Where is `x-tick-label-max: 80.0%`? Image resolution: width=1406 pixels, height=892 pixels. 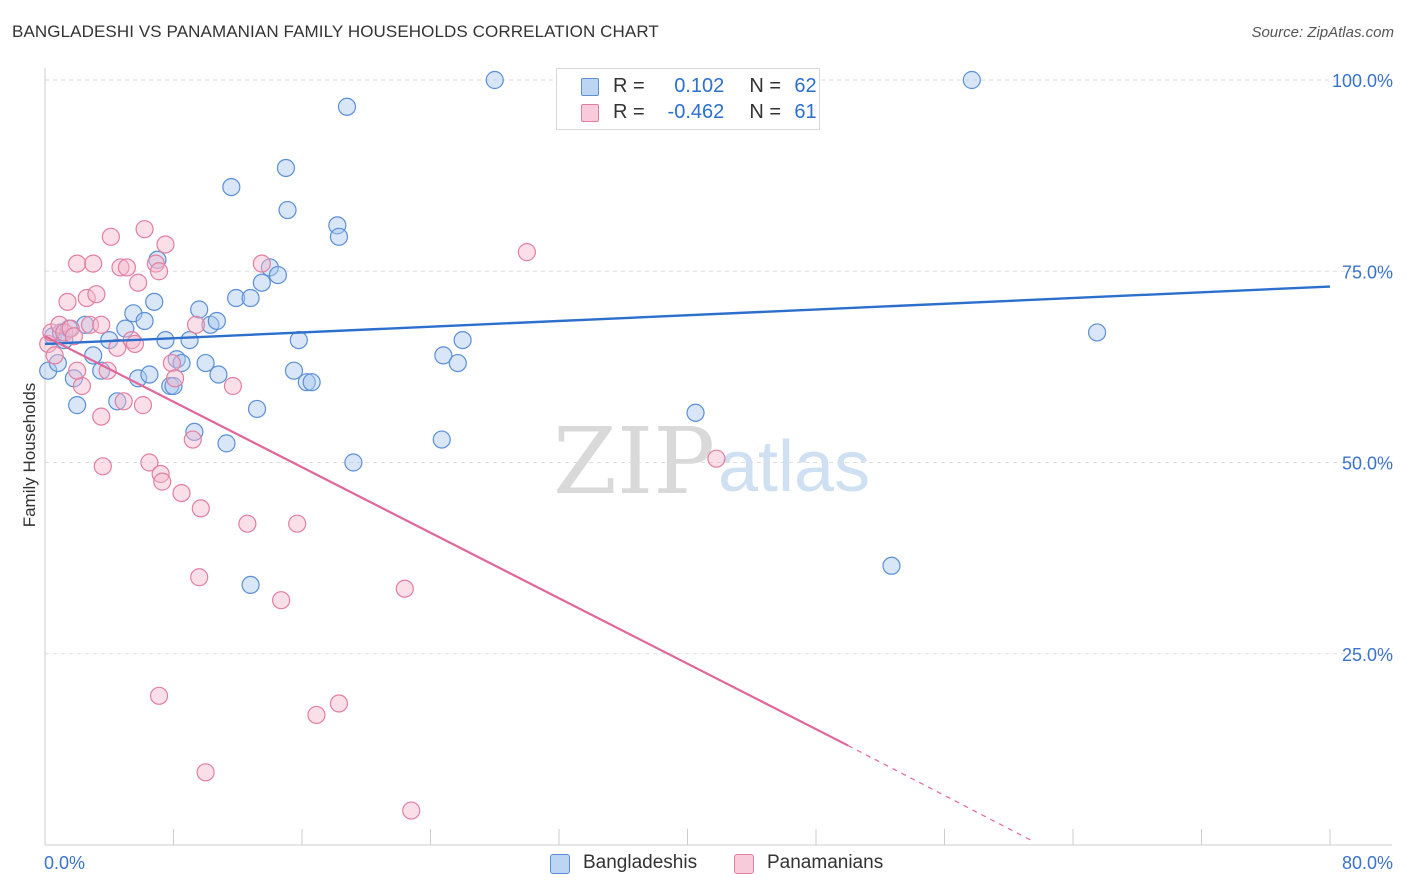 x-tick-label-max: 80.0% is located at coordinates (1367, 863).